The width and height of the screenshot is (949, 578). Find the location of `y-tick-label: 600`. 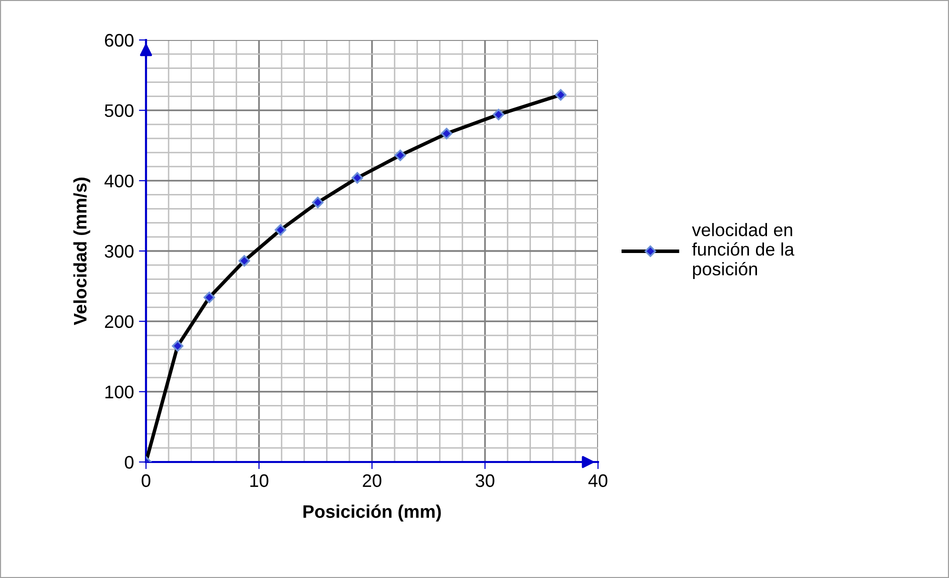

y-tick-label: 600 is located at coordinates (119, 40).